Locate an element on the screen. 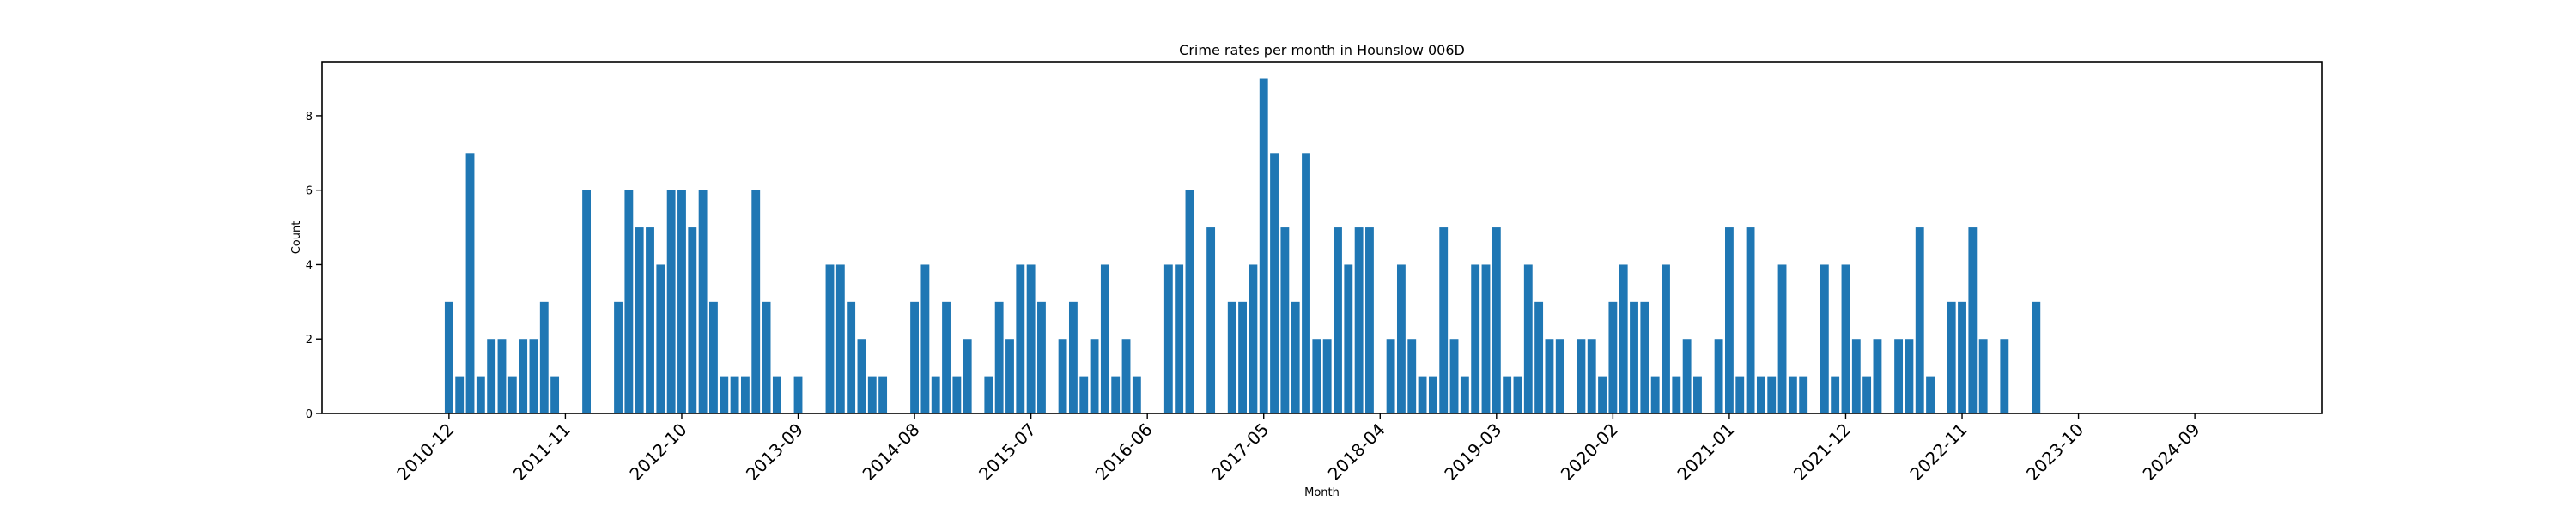 This screenshot has height=519, width=2576. chart-title: Crime rates per month in Hounslow 006D is located at coordinates (1322, 50).